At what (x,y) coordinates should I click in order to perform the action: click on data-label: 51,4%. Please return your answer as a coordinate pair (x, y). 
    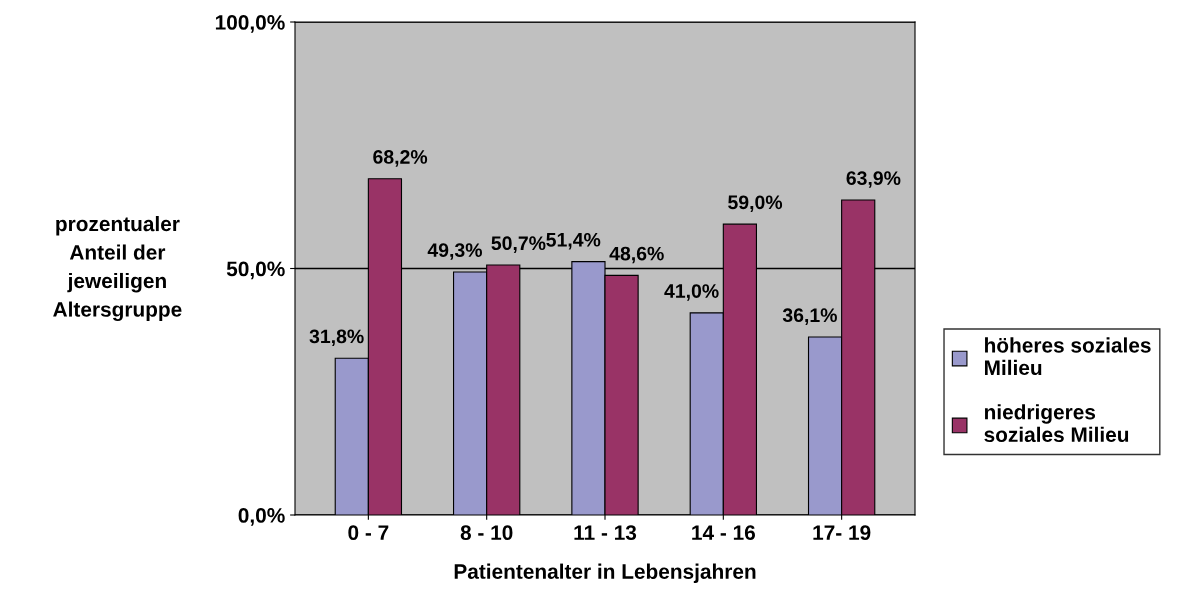
    Looking at the image, I should click on (573, 241).